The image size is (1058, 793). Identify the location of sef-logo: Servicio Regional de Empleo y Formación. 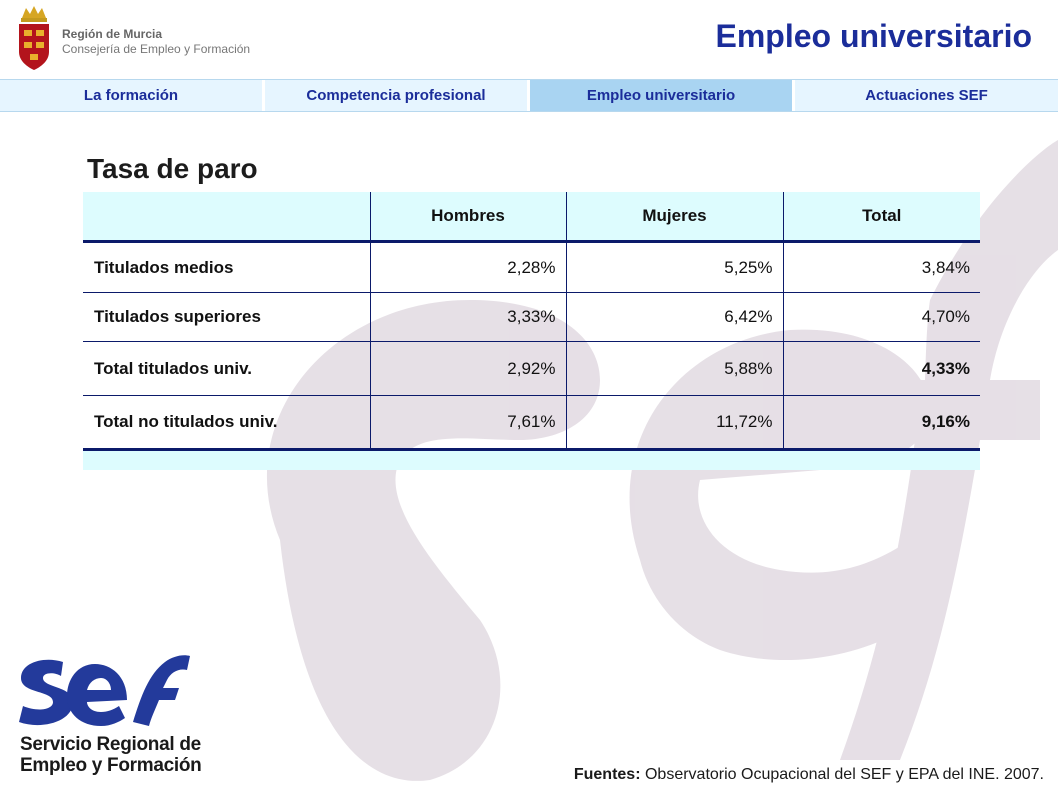
(115, 713).